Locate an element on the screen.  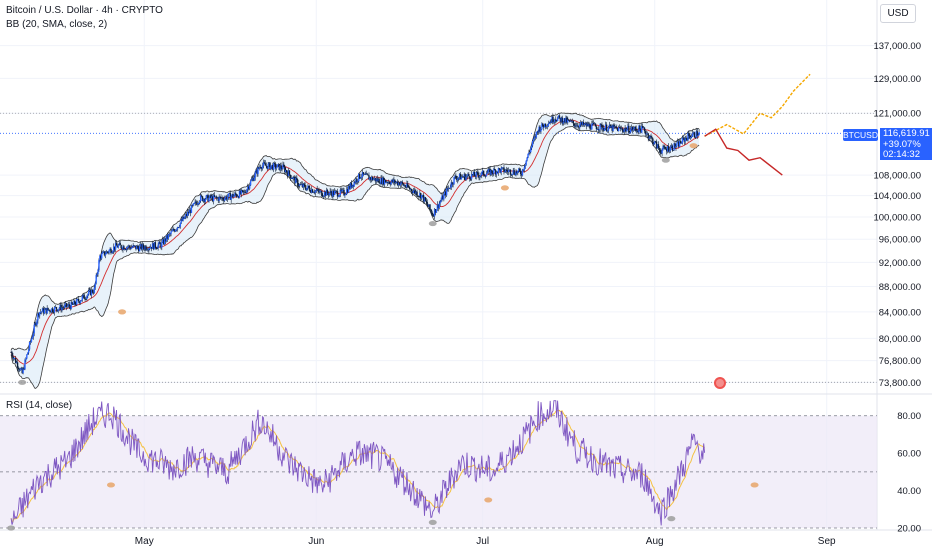
y-tick-label: 92,000.00 is located at coordinates (900, 263).